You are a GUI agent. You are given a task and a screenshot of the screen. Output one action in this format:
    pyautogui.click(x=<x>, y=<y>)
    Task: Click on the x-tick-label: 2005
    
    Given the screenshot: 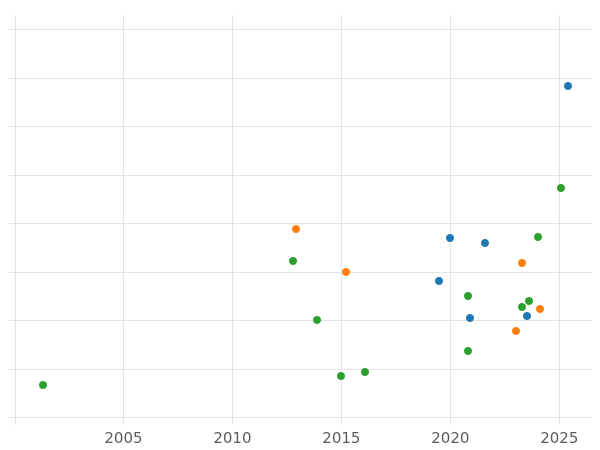 What is the action you would take?
    pyautogui.click(x=123, y=438)
    